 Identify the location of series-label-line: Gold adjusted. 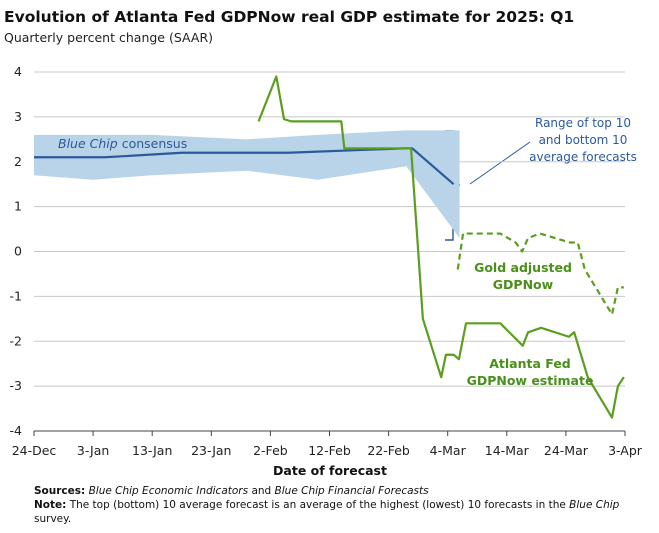
(523, 267).